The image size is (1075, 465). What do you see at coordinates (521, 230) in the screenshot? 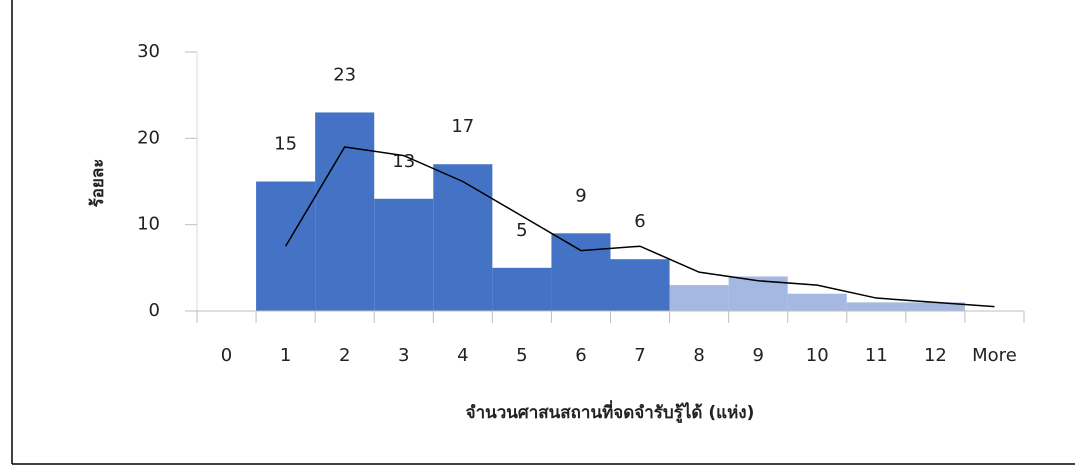
I see `data-label: 5` at bounding box center [521, 230].